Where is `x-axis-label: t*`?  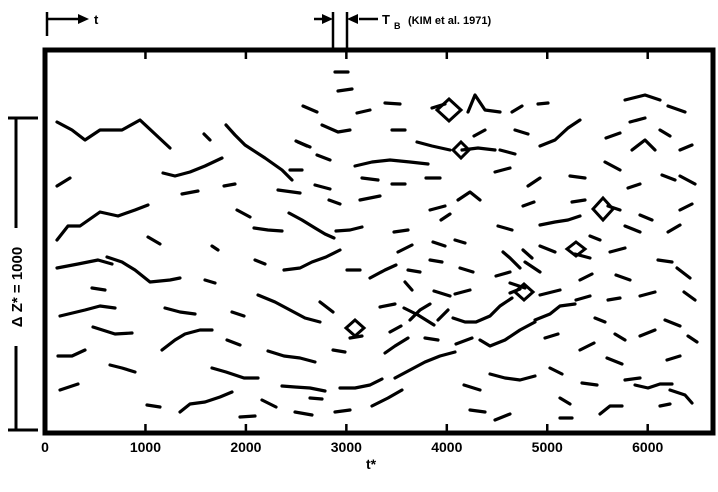
x-axis-label: t* is located at coordinates (371, 464).